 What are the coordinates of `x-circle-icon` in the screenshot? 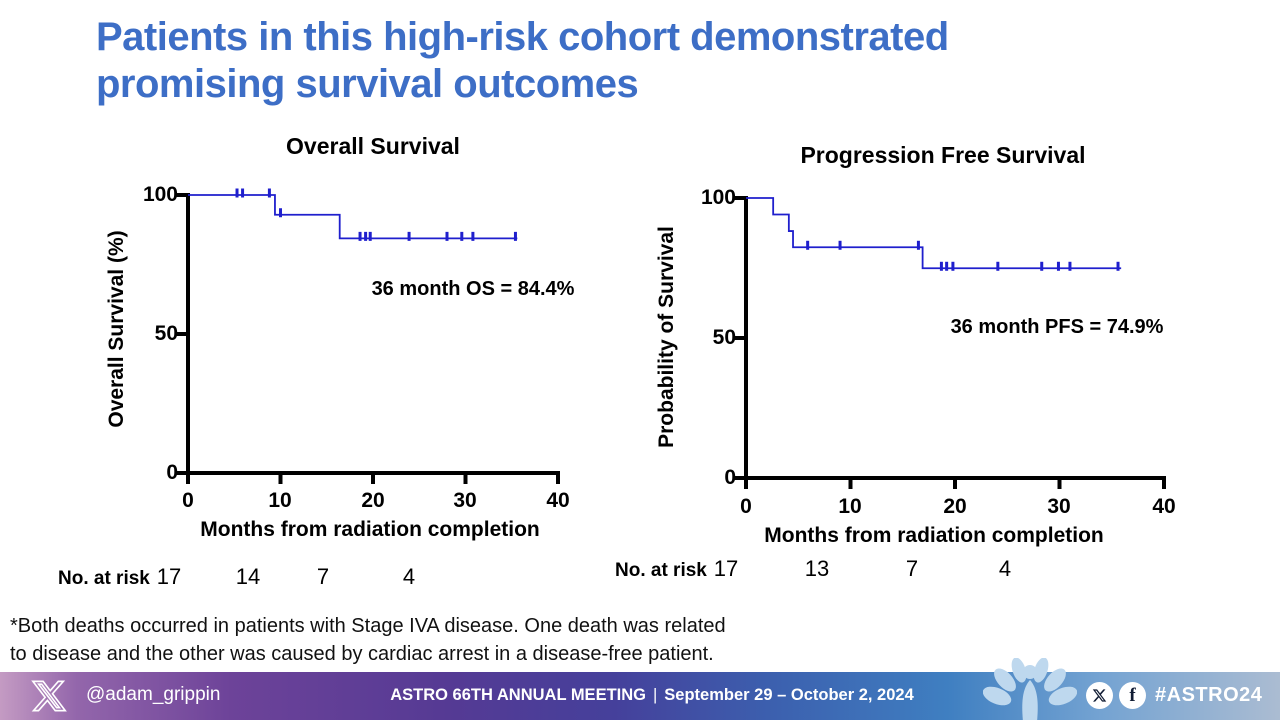 It's located at (1099, 695).